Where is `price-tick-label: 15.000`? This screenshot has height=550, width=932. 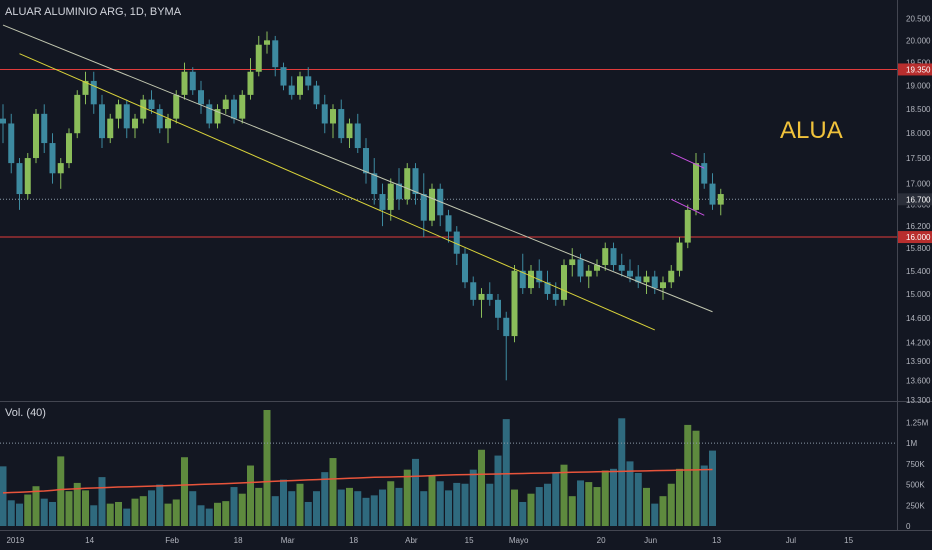 price-tick-label: 15.000 is located at coordinates (918, 294).